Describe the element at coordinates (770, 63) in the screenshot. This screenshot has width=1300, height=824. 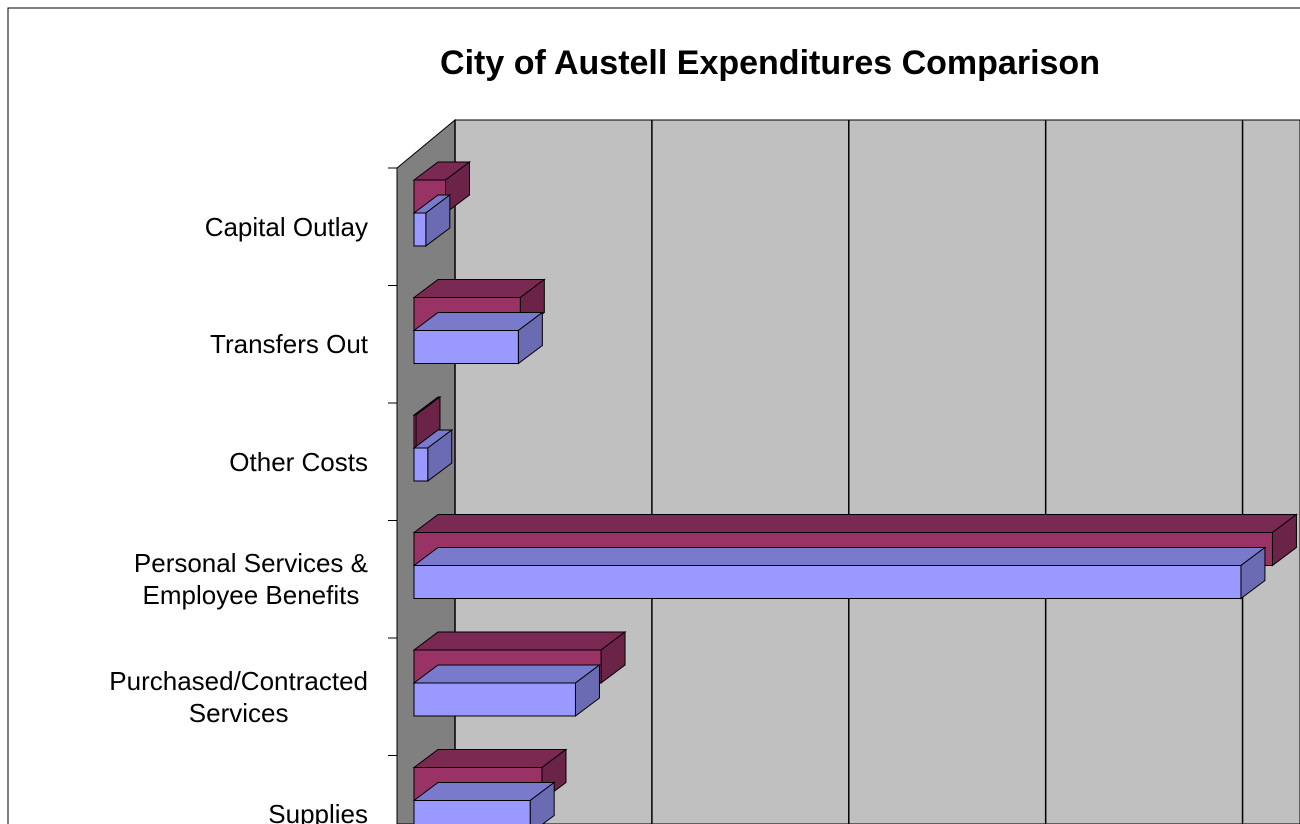
I see `chart-title: City of Austell Expenditures Comparison` at that location.